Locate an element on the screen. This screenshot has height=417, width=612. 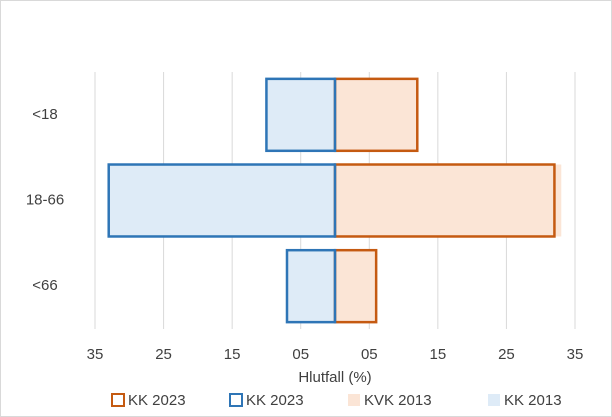
legend-label: KVK 2013 is located at coordinates (398, 400).